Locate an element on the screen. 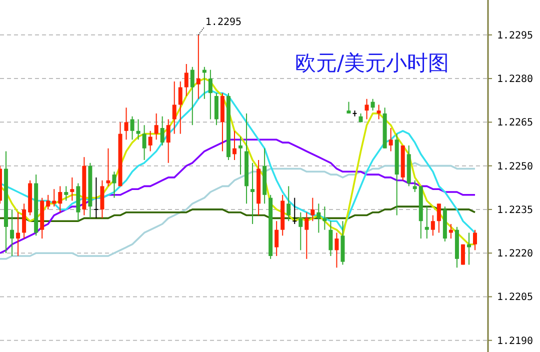  y-tick-label: 1.2220 is located at coordinates (515, 254).